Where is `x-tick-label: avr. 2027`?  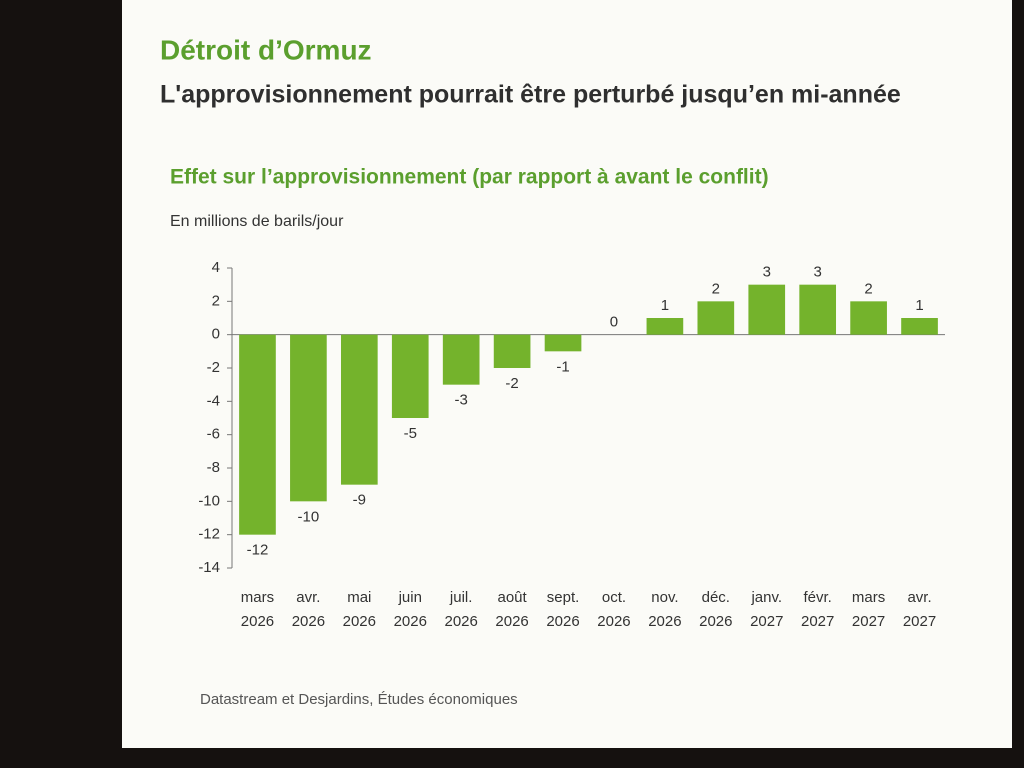
x-tick-label: avr. 2027 is located at coordinates (919, 609).